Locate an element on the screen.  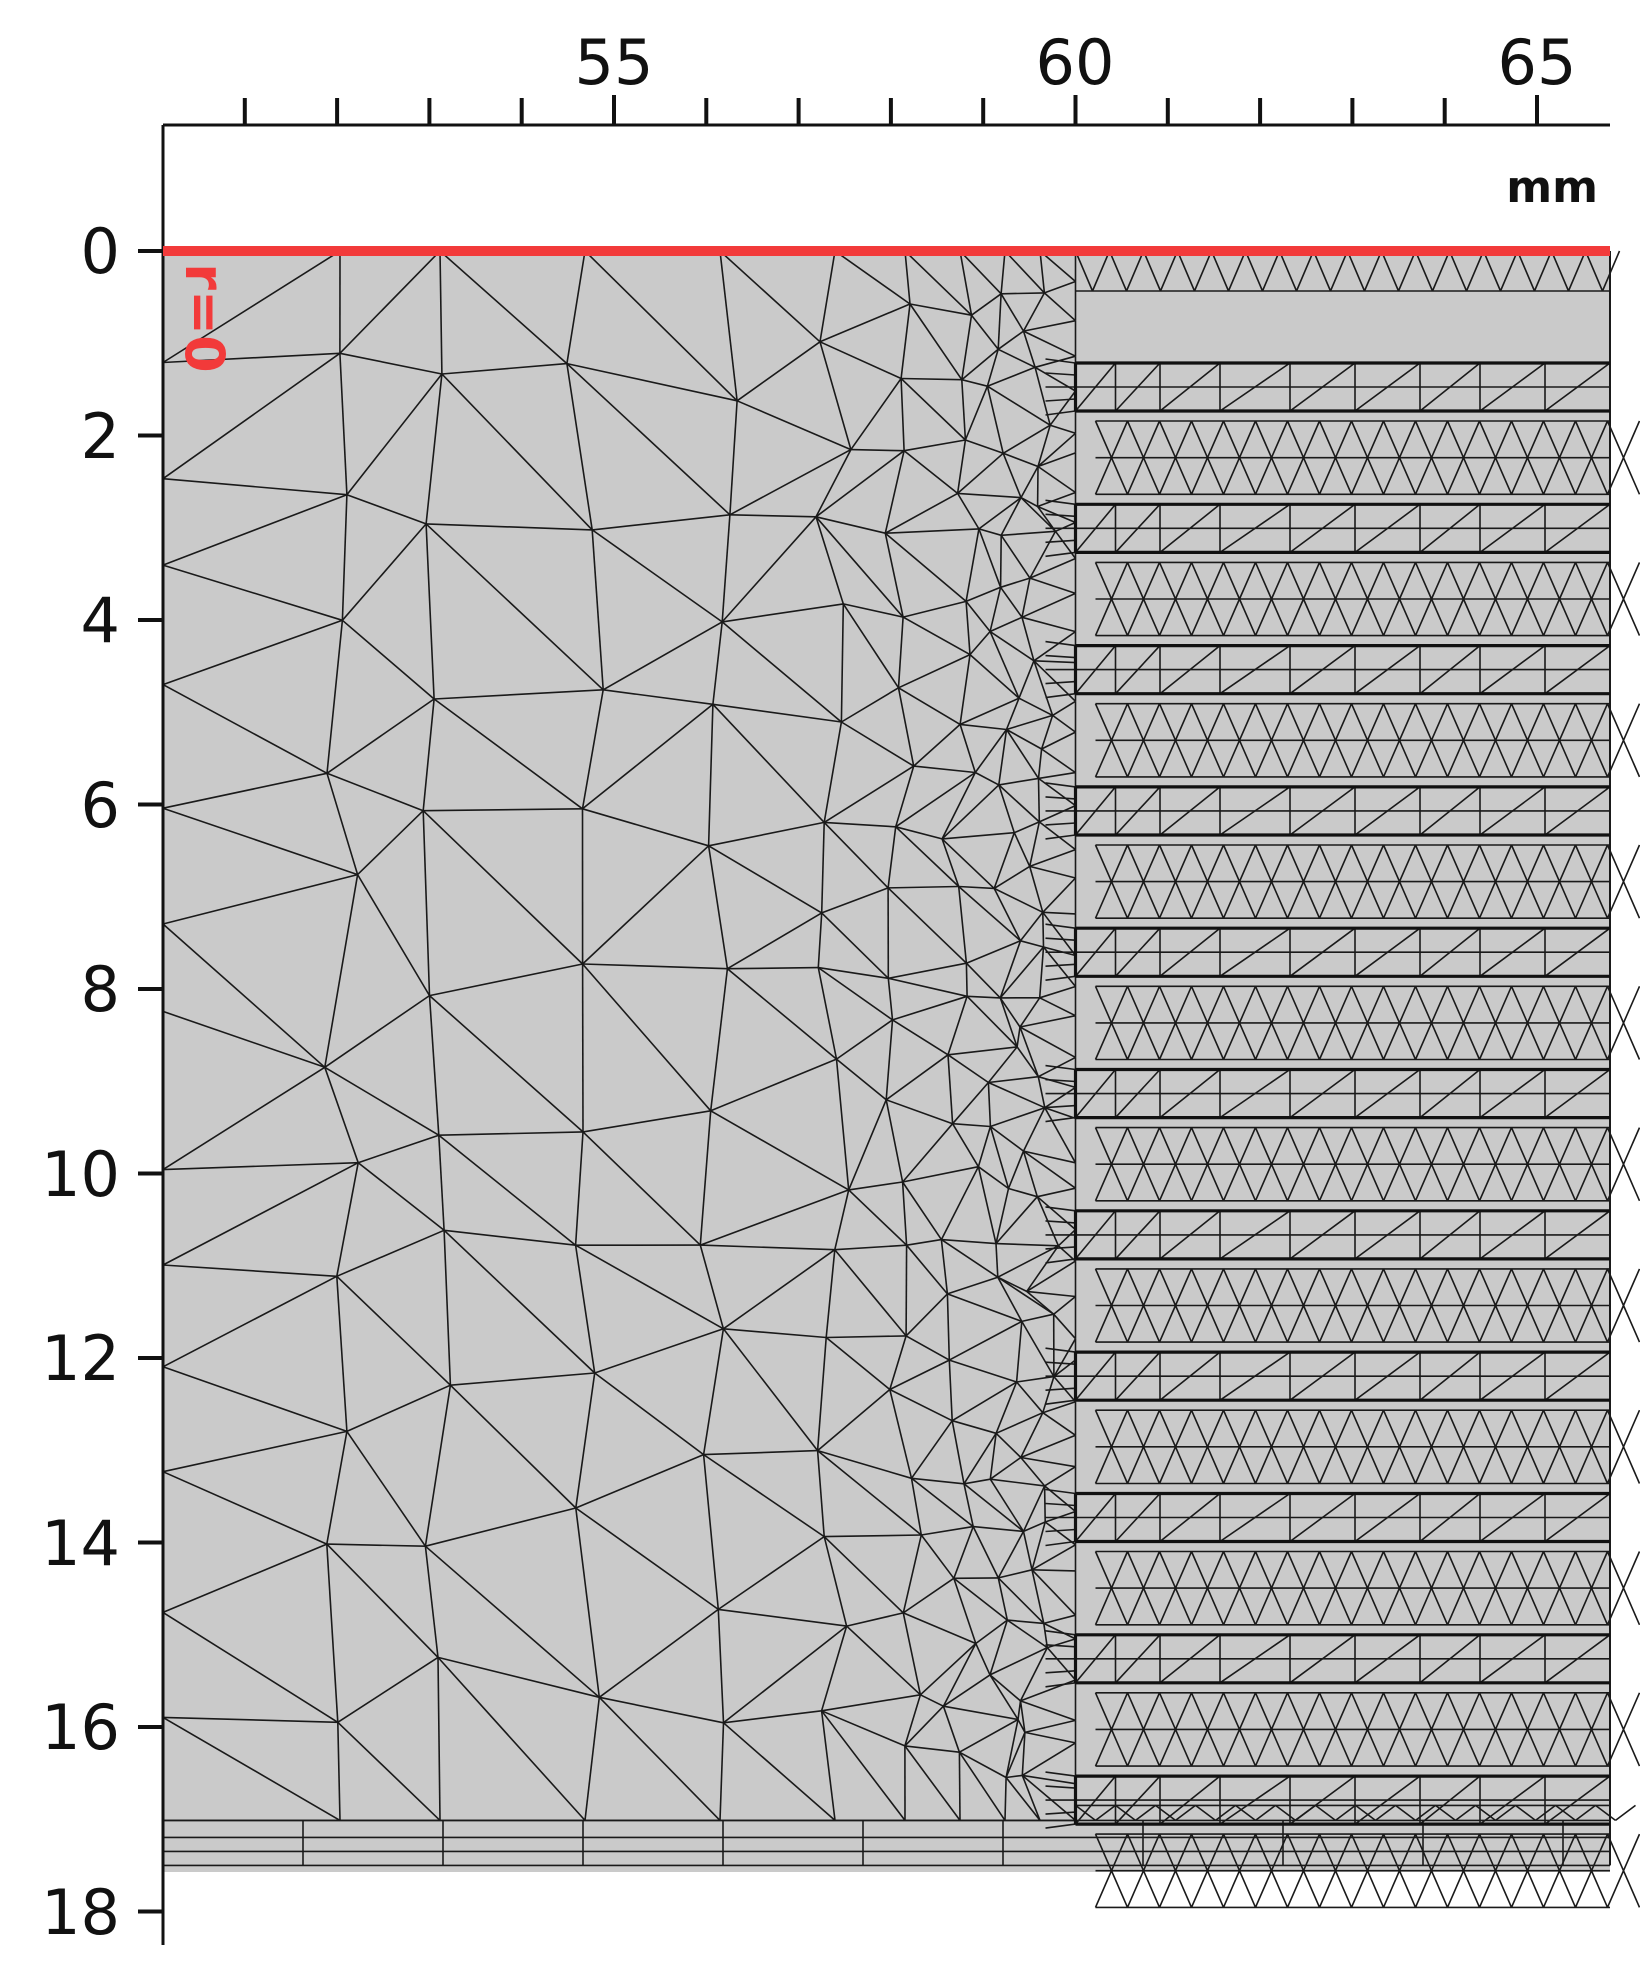
symmetry-boundary-label: r=0 is located at coordinates (204, 317).